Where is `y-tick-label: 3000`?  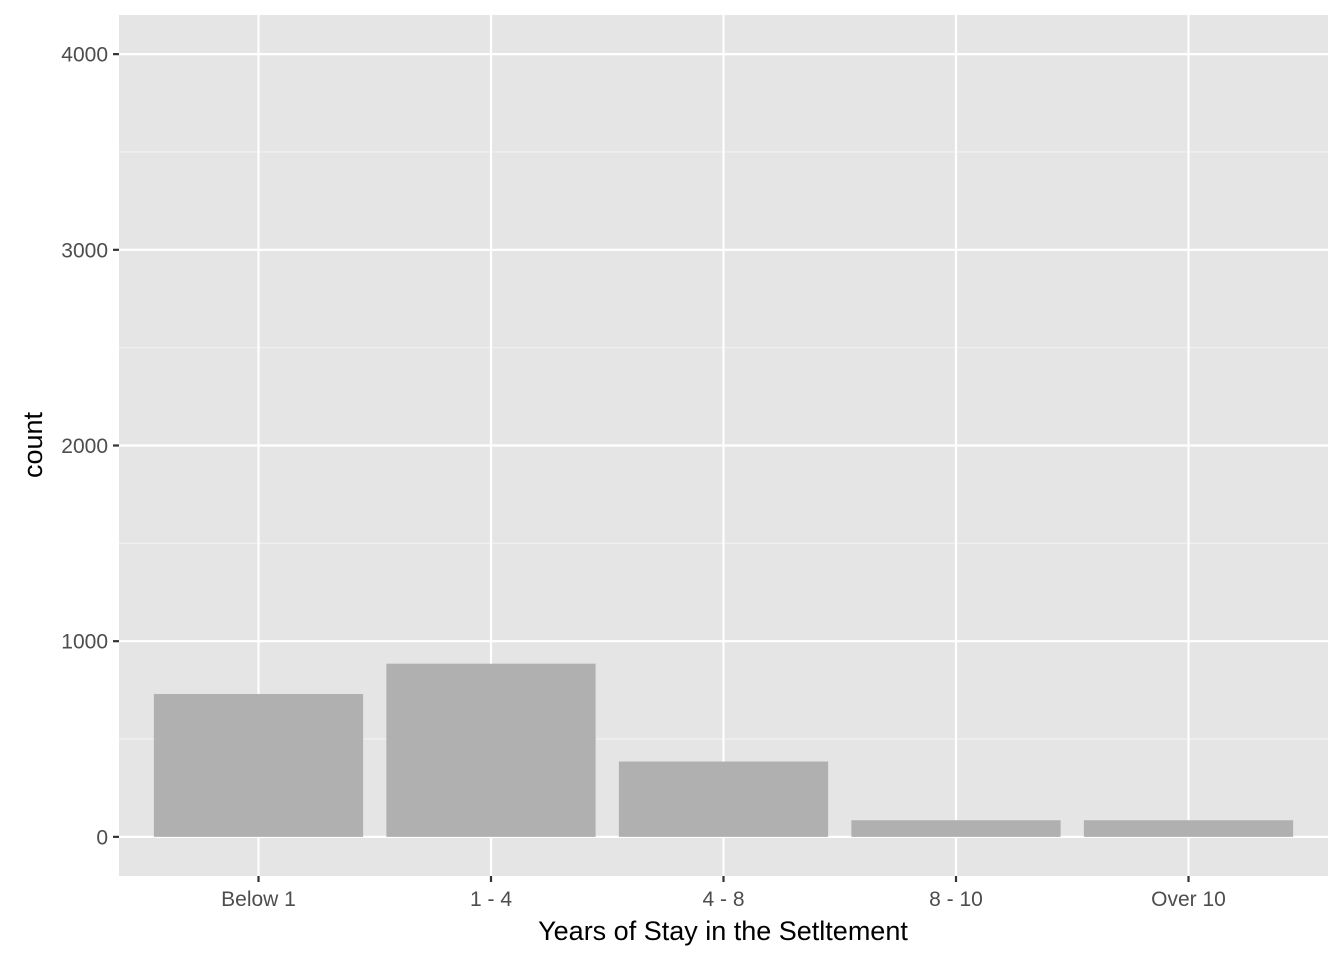 y-tick-label: 3000 is located at coordinates (84, 250).